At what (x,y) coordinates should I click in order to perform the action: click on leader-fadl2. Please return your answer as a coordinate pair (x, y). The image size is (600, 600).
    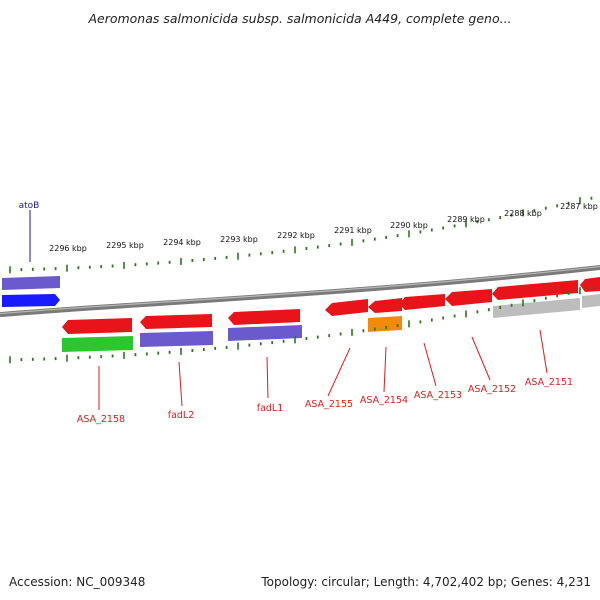
    Looking at the image, I should click on (180, 384).